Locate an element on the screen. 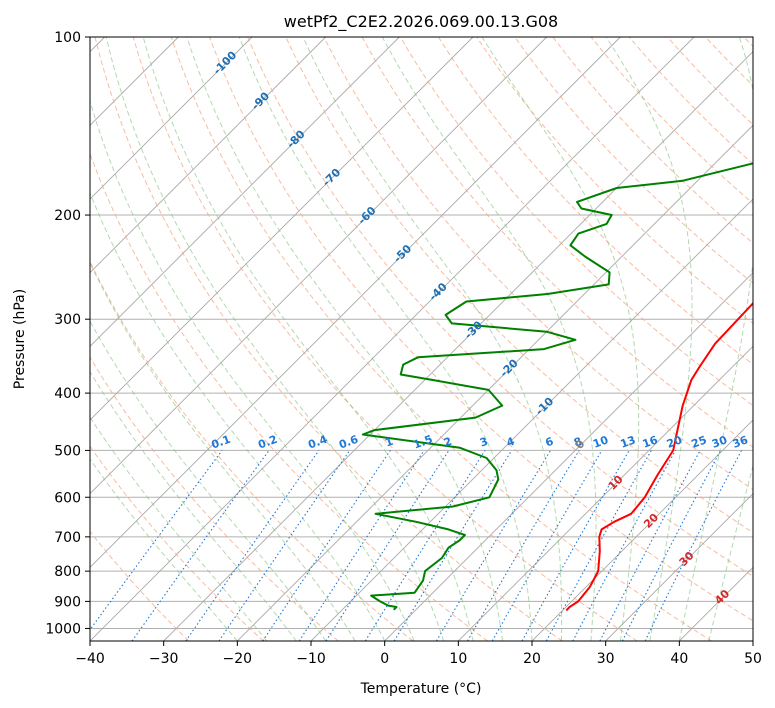 This screenshot has width=775, height=708. y-tick-label: 500 is located at coordinates (67, 451).